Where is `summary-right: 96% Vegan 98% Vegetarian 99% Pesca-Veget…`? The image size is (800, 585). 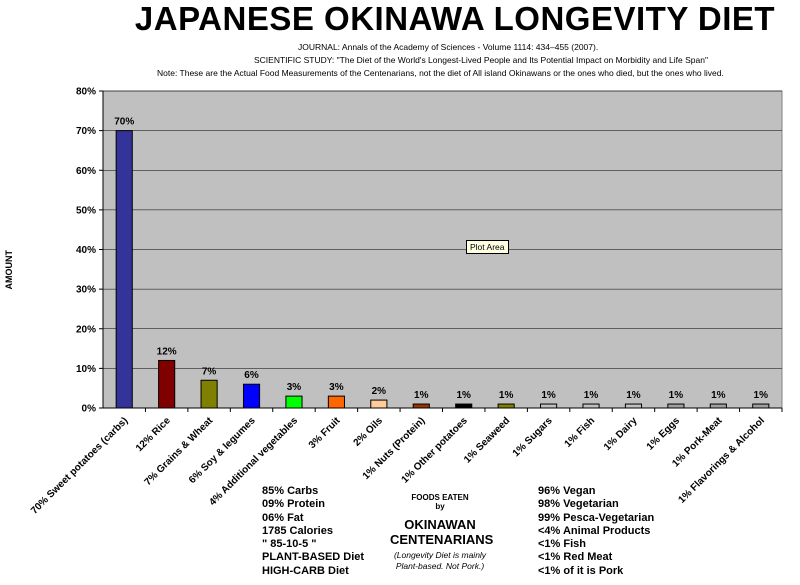 summary-right: 96% Vegan 98% Vegetarian 99% Pesca-Veget… is located at coordinates (596, 531).